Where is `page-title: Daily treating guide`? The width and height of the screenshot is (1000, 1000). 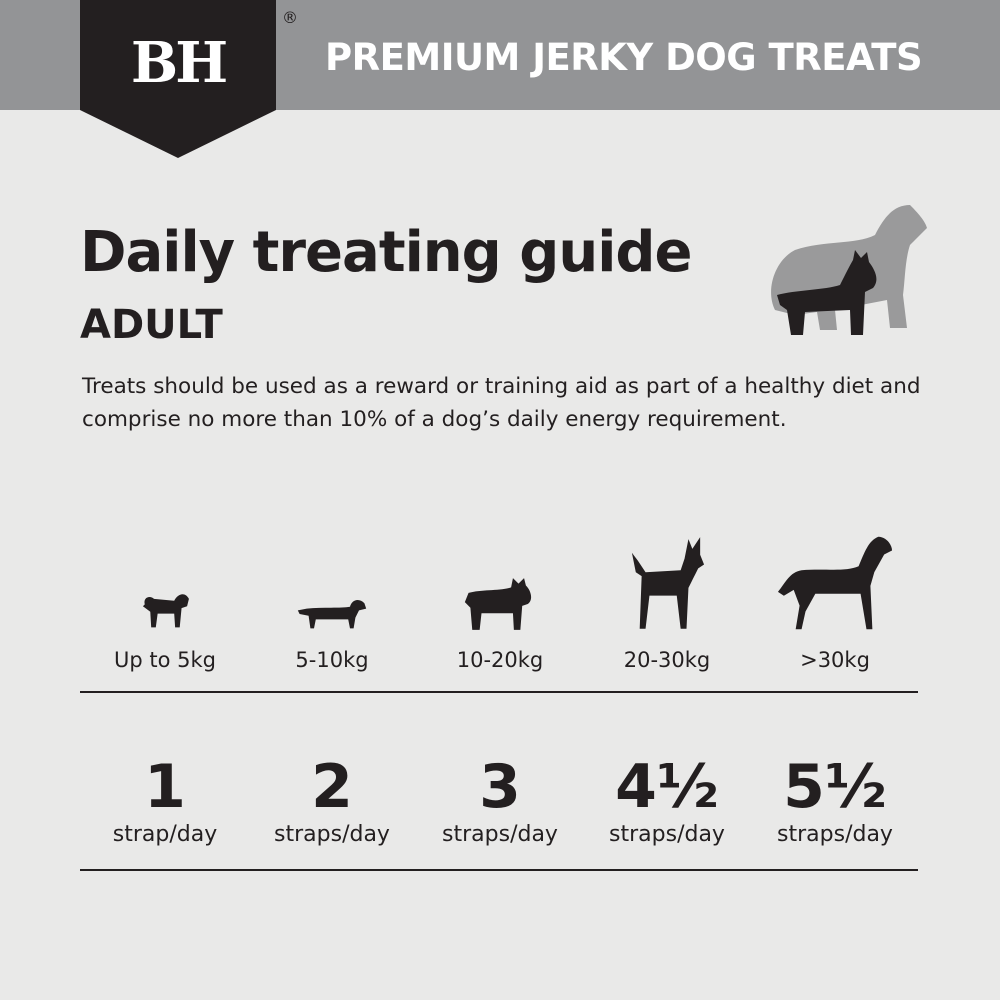
page-title: Daily treating guide is located at coordinates (386, 252).